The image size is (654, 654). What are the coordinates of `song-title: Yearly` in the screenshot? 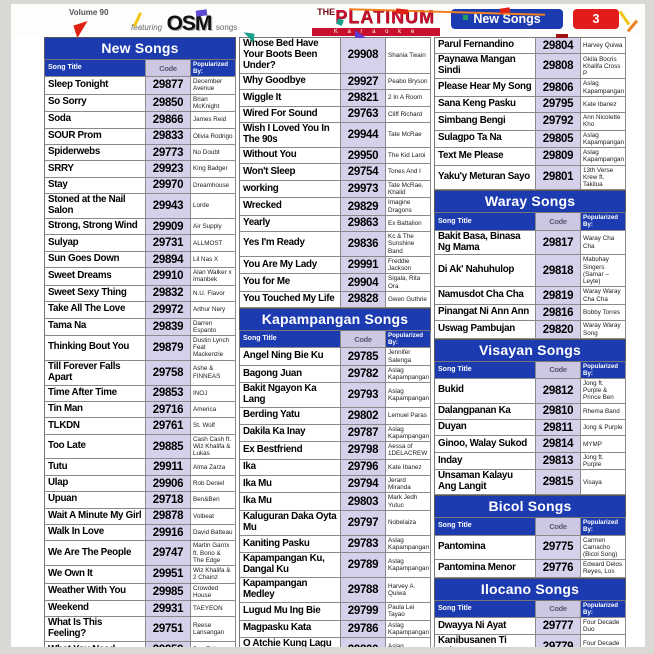 It's located at (290, 224).